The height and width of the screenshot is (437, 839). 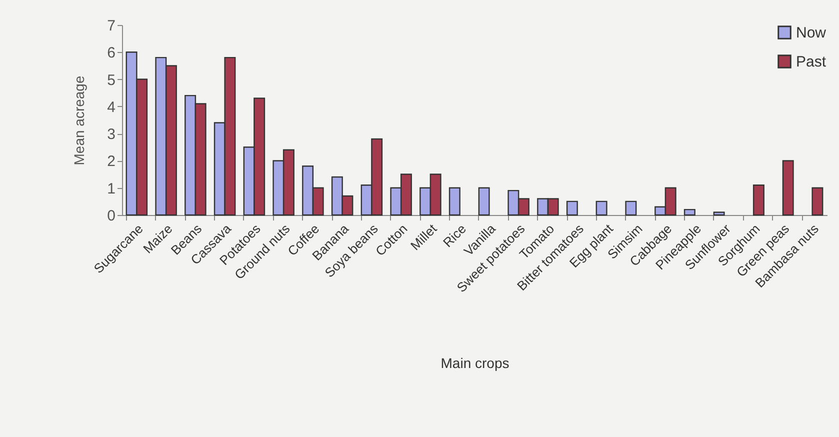 I want to click on legend-label: Now, so click(x=811, y=33).